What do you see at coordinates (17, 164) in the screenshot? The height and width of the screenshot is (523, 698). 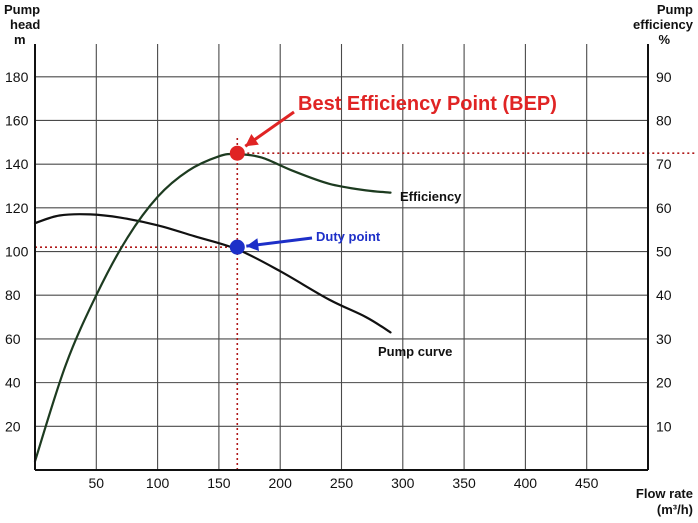 I see `y-left-tick-label: 140` at bounding box center [17, 164].